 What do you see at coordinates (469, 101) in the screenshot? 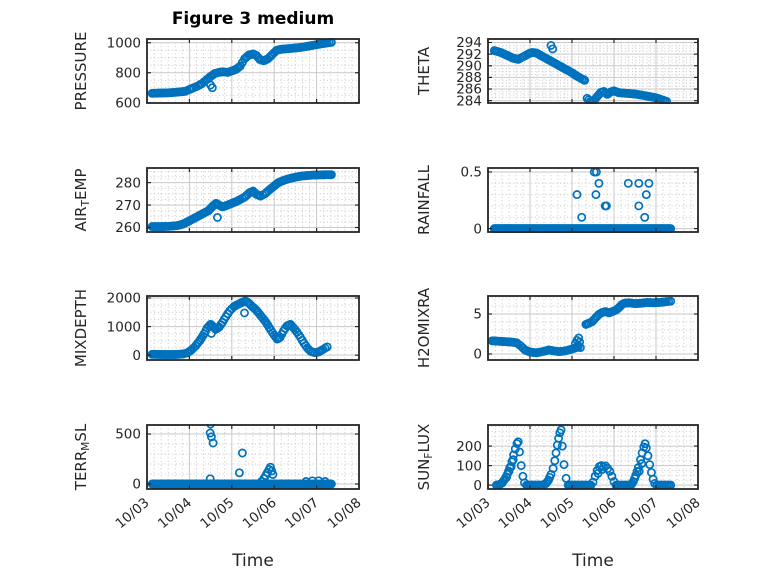
I see `svg-text: 284` at bounding box center [469, 101].